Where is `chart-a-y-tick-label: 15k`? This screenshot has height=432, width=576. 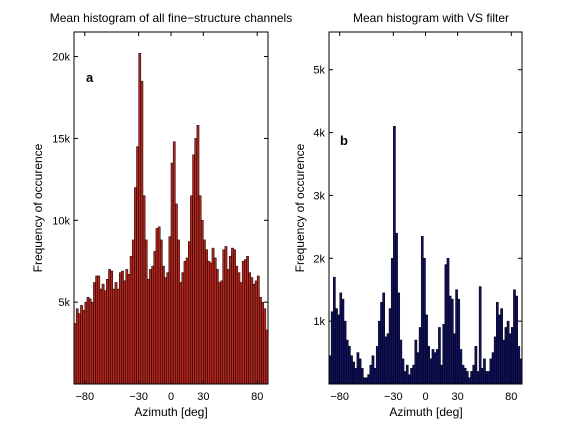 chart-a-y-tick-label: 15k is located at coordinates (61, 139).